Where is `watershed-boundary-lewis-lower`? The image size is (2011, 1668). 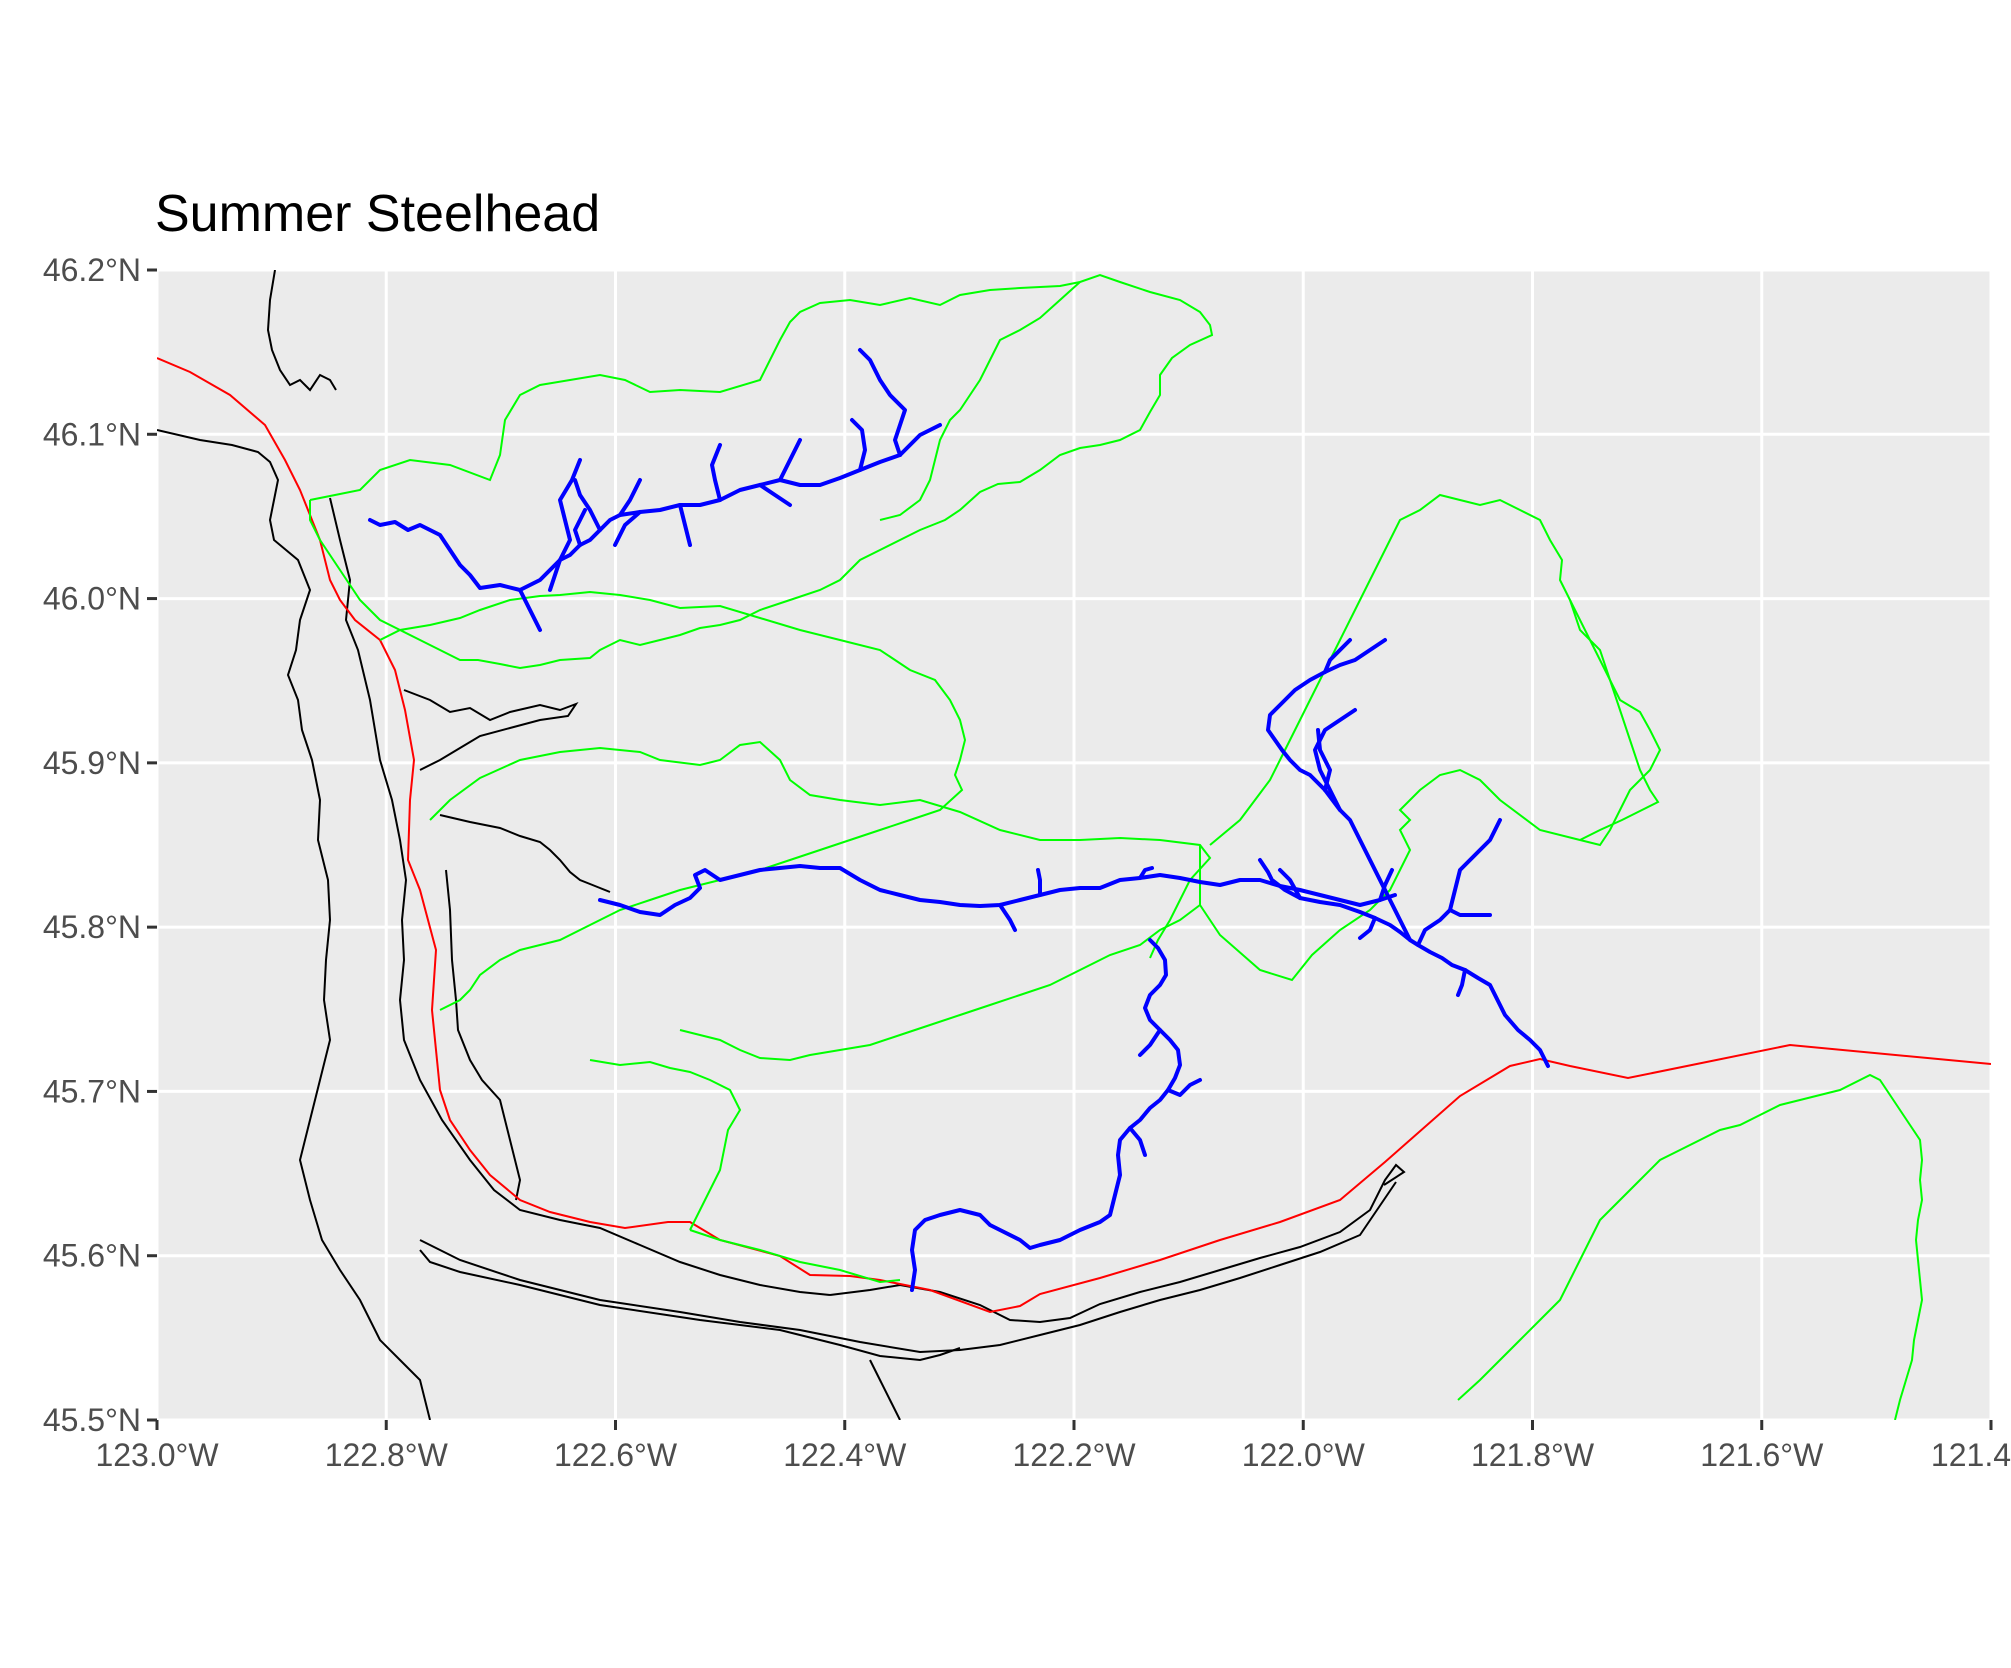 watershed-boundary-lewis-lower is located at coordinates (820, 849).